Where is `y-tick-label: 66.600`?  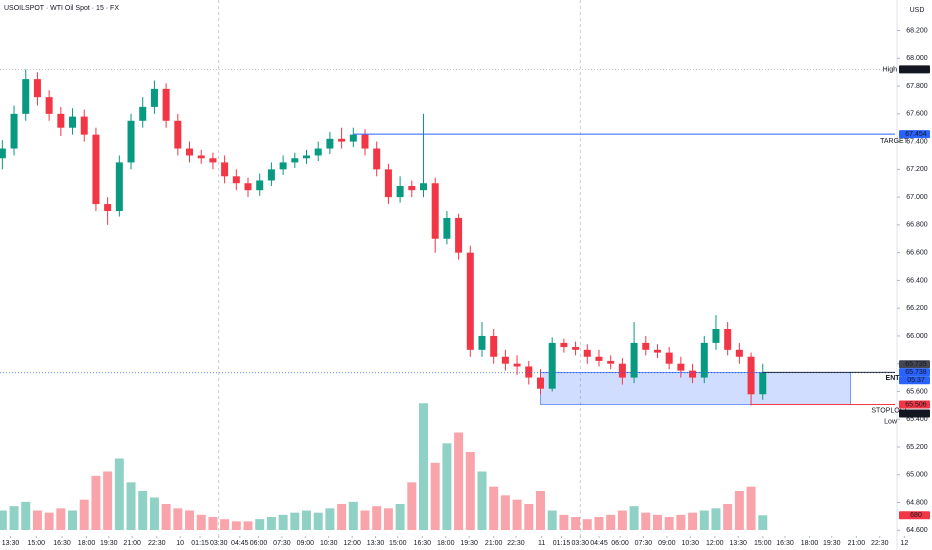 y-tick-label: 66.600 is located at coordinates (917, 252).